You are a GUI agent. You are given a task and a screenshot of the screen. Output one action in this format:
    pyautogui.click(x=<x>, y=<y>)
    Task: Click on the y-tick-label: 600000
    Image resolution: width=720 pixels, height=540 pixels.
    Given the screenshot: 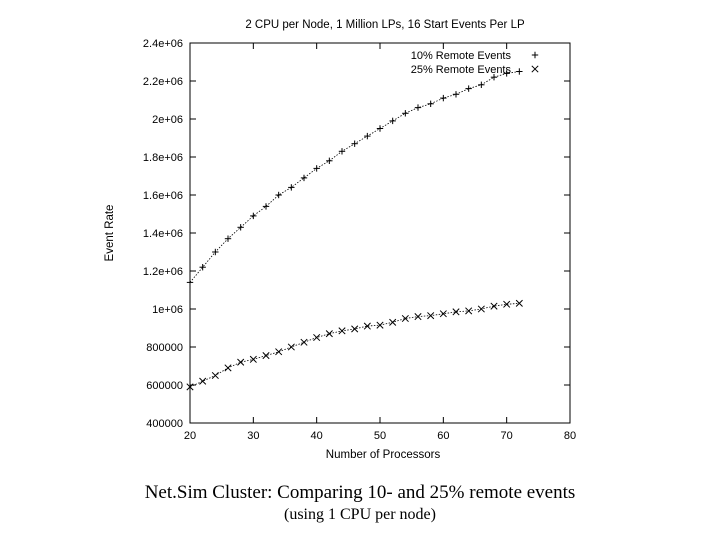 What is the action you would take?
    pyautogui.click(x=164, y=386)
    